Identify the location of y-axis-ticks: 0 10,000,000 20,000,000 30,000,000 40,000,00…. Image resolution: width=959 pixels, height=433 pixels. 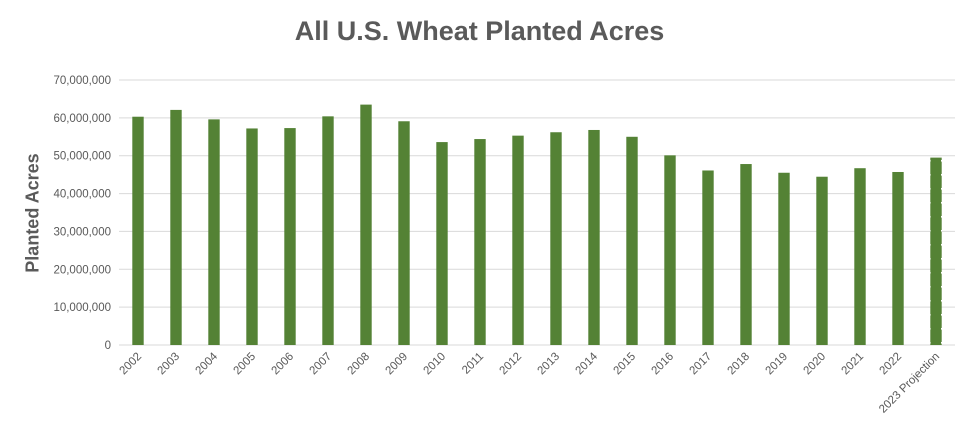
(82, 213).